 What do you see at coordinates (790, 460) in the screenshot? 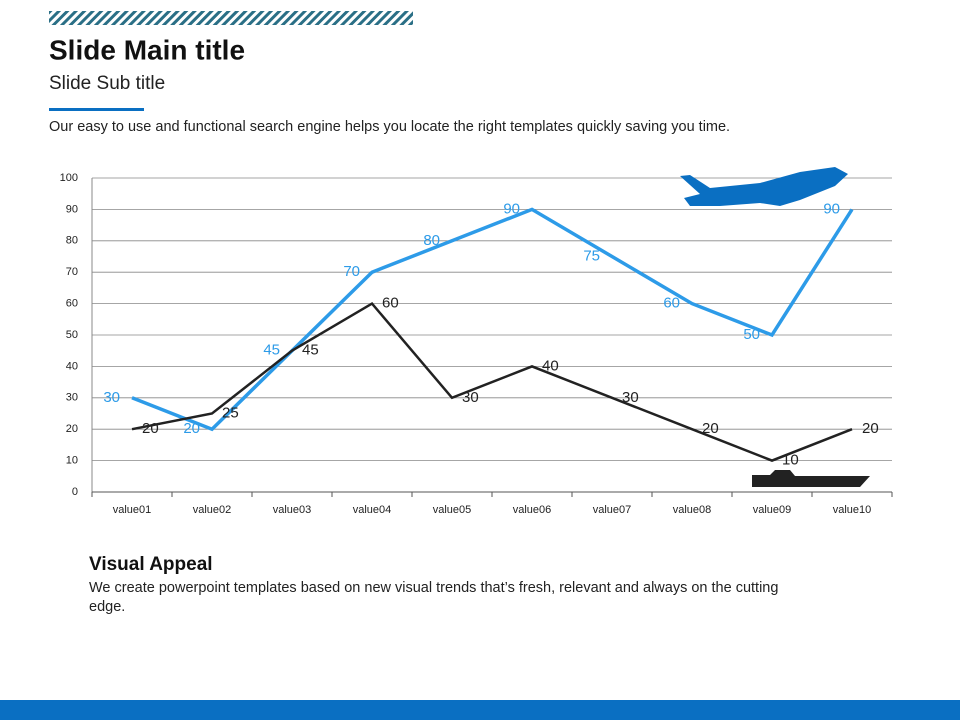
I see `data-label: 10` at bounding box center [790, 460].